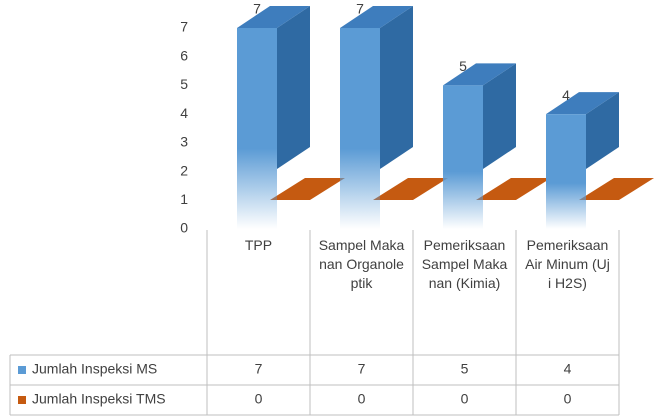 This screenshot has height=417, width=661. I want to click on data-label: 4, so click(566, 95).